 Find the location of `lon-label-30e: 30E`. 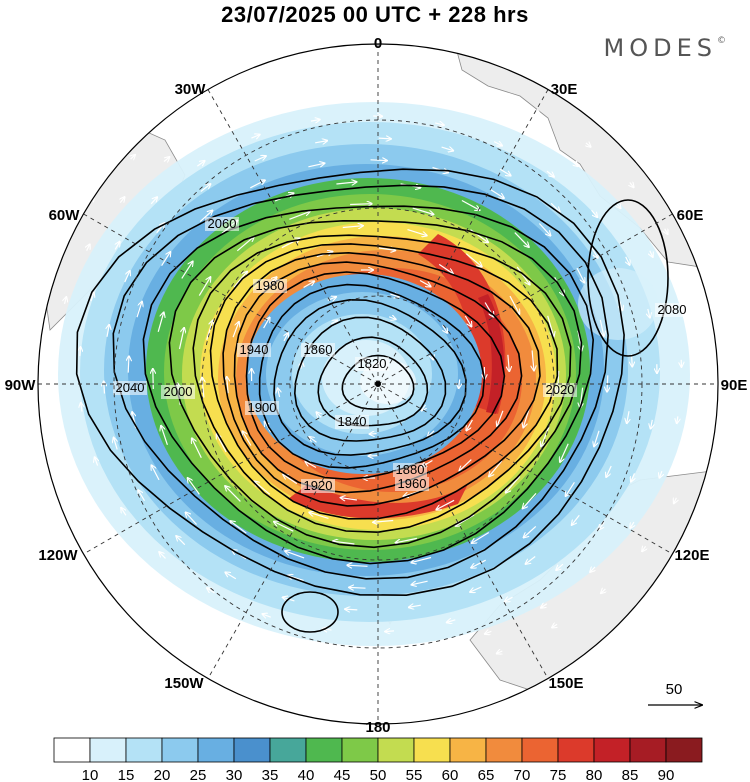

lon-label-30e: 30E is located at coordinates (564, 89).